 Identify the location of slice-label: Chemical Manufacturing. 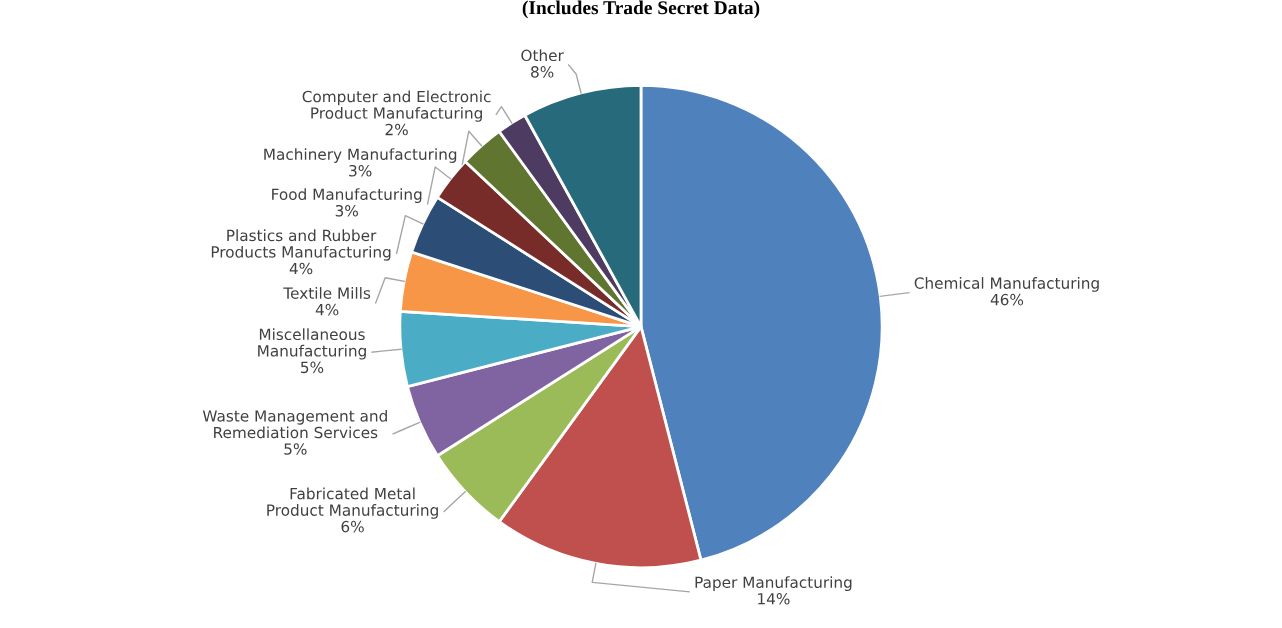
(1006, 284).